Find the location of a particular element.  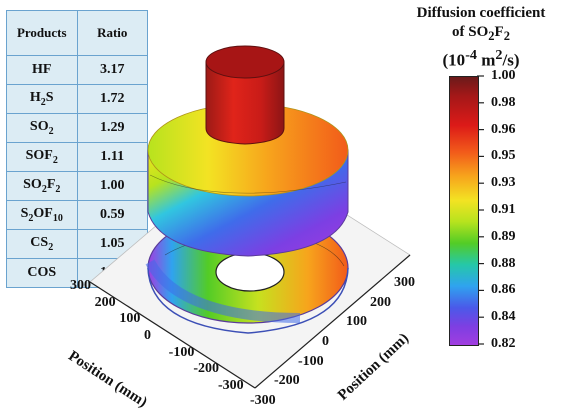

product-cell: S2OF10 is located at coordinates (42, 215).